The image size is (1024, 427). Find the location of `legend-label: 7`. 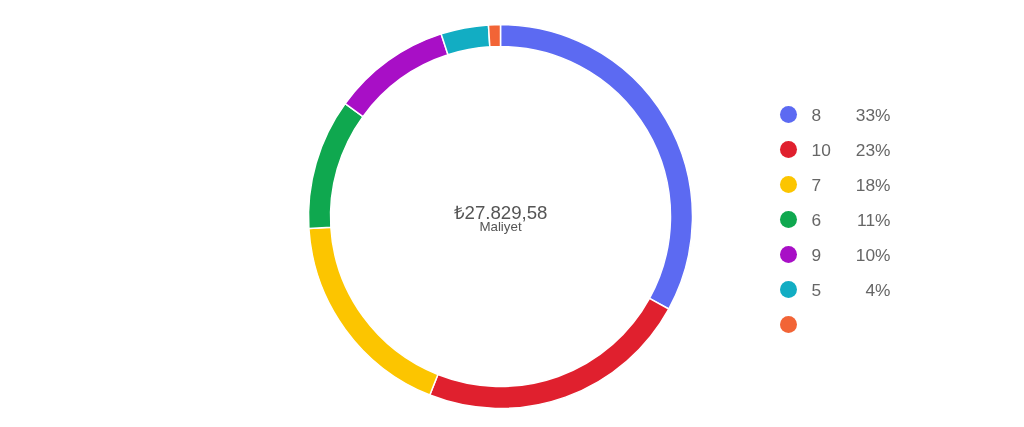

legend-label: 7 is located at coordinates (816, 184).